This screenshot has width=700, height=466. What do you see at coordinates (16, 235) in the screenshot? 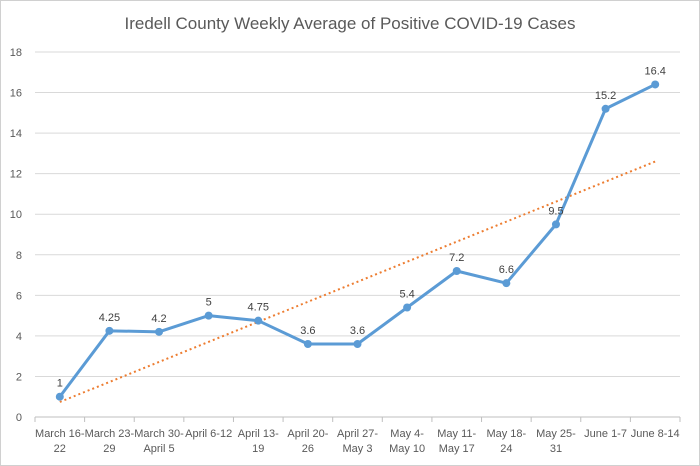
I see `y-axis-ticks: 0 2 4 6 8 10 12 14 16 18` at bounding box center [16, 235].